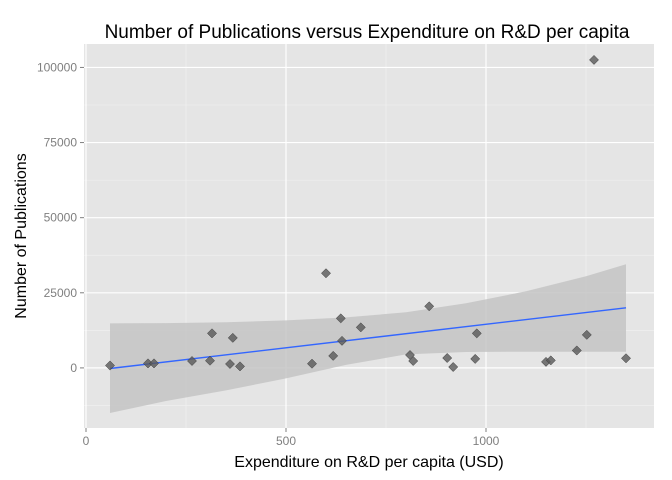 The width and height of the screenshot is (672, 480). Describe the element at coordinates (57, 67) in the screenshot. I see `y-tick-label: 100000` at that location.